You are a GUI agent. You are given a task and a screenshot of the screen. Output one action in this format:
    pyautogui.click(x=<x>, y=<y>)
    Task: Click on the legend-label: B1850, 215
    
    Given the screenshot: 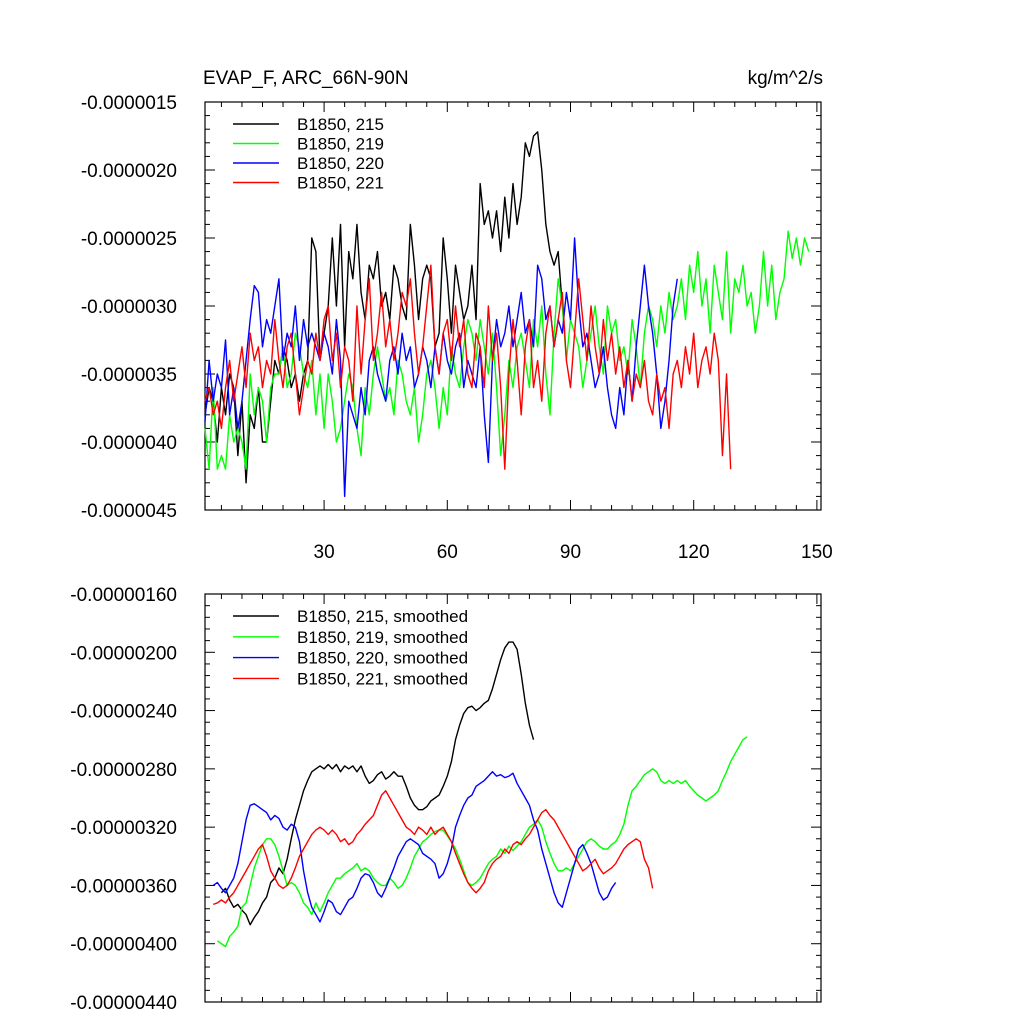 What is the action you would take?
    pyautogui.click(x=340, y=124)
    